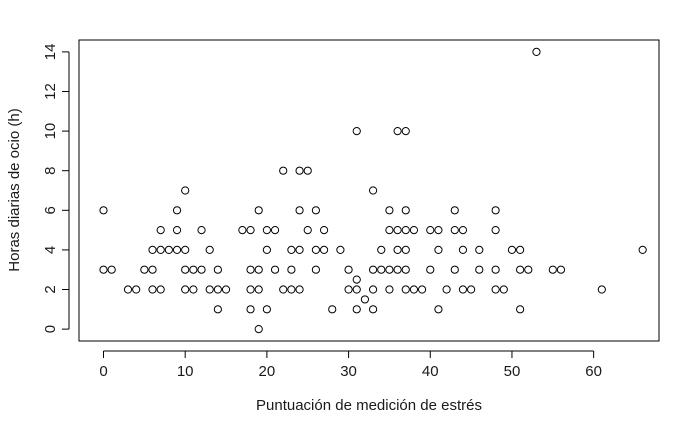  Describe the element at coordinates (50, 91) in the screenshot. I see `y-tick-label: 12` at that location.